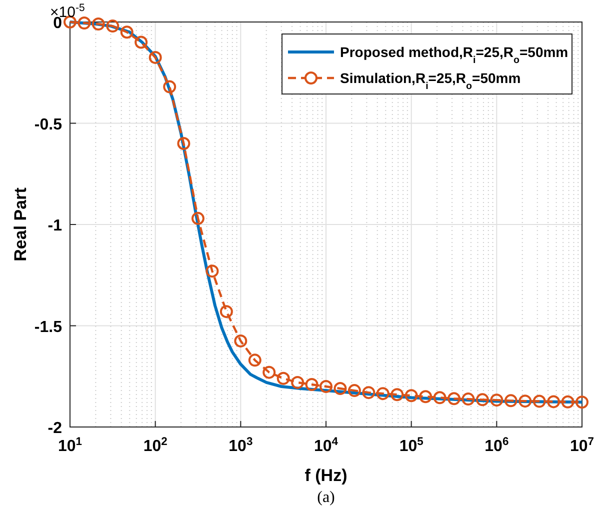  What do you see at coordinates (55, 428) in the screenshot?
I see `y-tick-label: -2` at bounding box center [55, 428].